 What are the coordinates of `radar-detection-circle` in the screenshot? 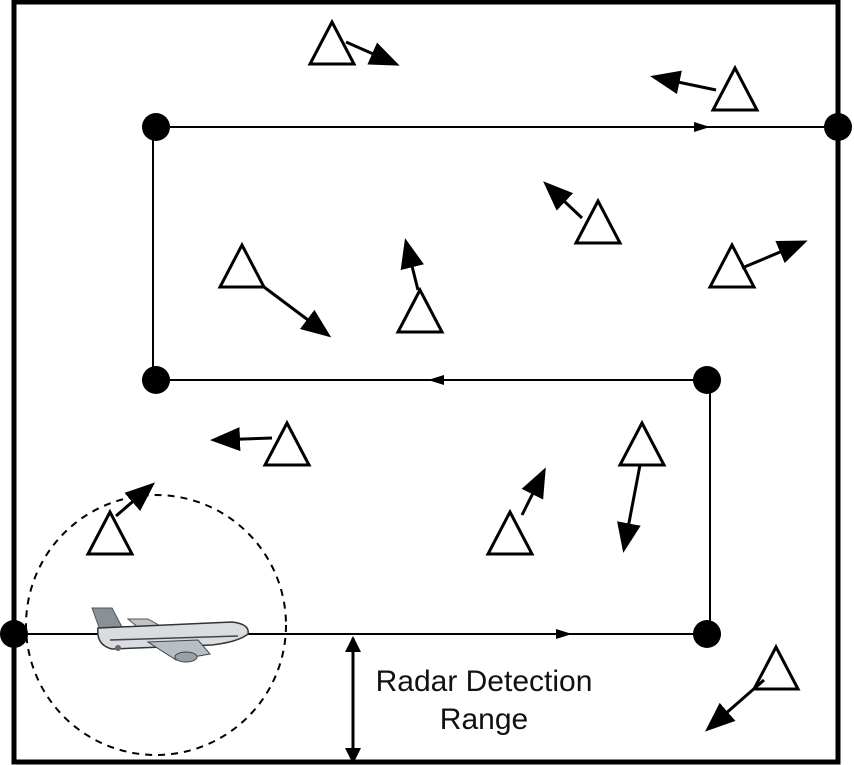 It's located at (156, 625).